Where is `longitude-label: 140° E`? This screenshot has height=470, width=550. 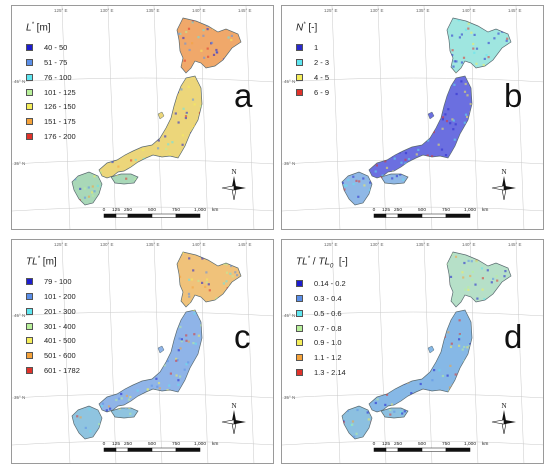
longitude-label: 140° E is located at coordinates (469, 10).